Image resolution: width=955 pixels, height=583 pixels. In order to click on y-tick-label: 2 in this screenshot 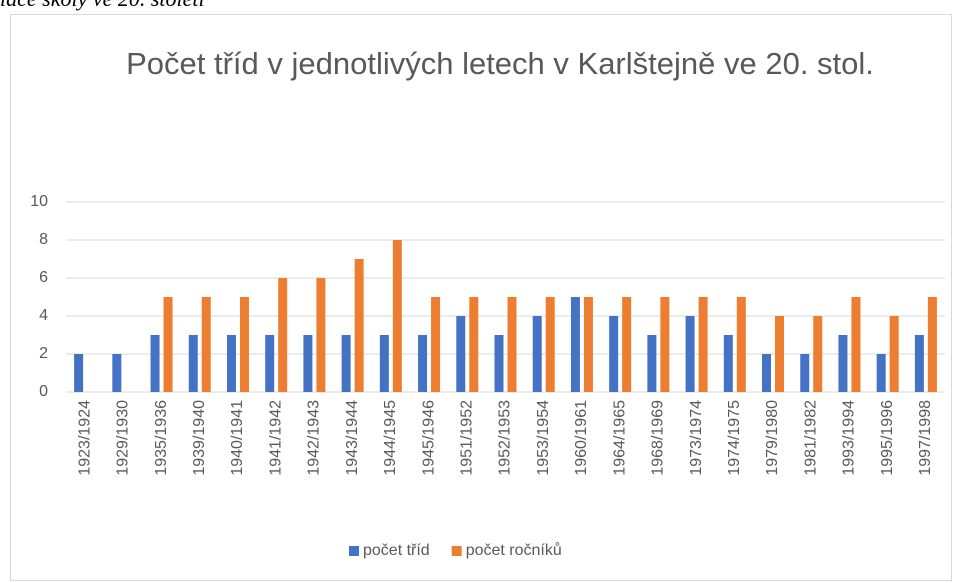, I will do `click(43, 353)`.